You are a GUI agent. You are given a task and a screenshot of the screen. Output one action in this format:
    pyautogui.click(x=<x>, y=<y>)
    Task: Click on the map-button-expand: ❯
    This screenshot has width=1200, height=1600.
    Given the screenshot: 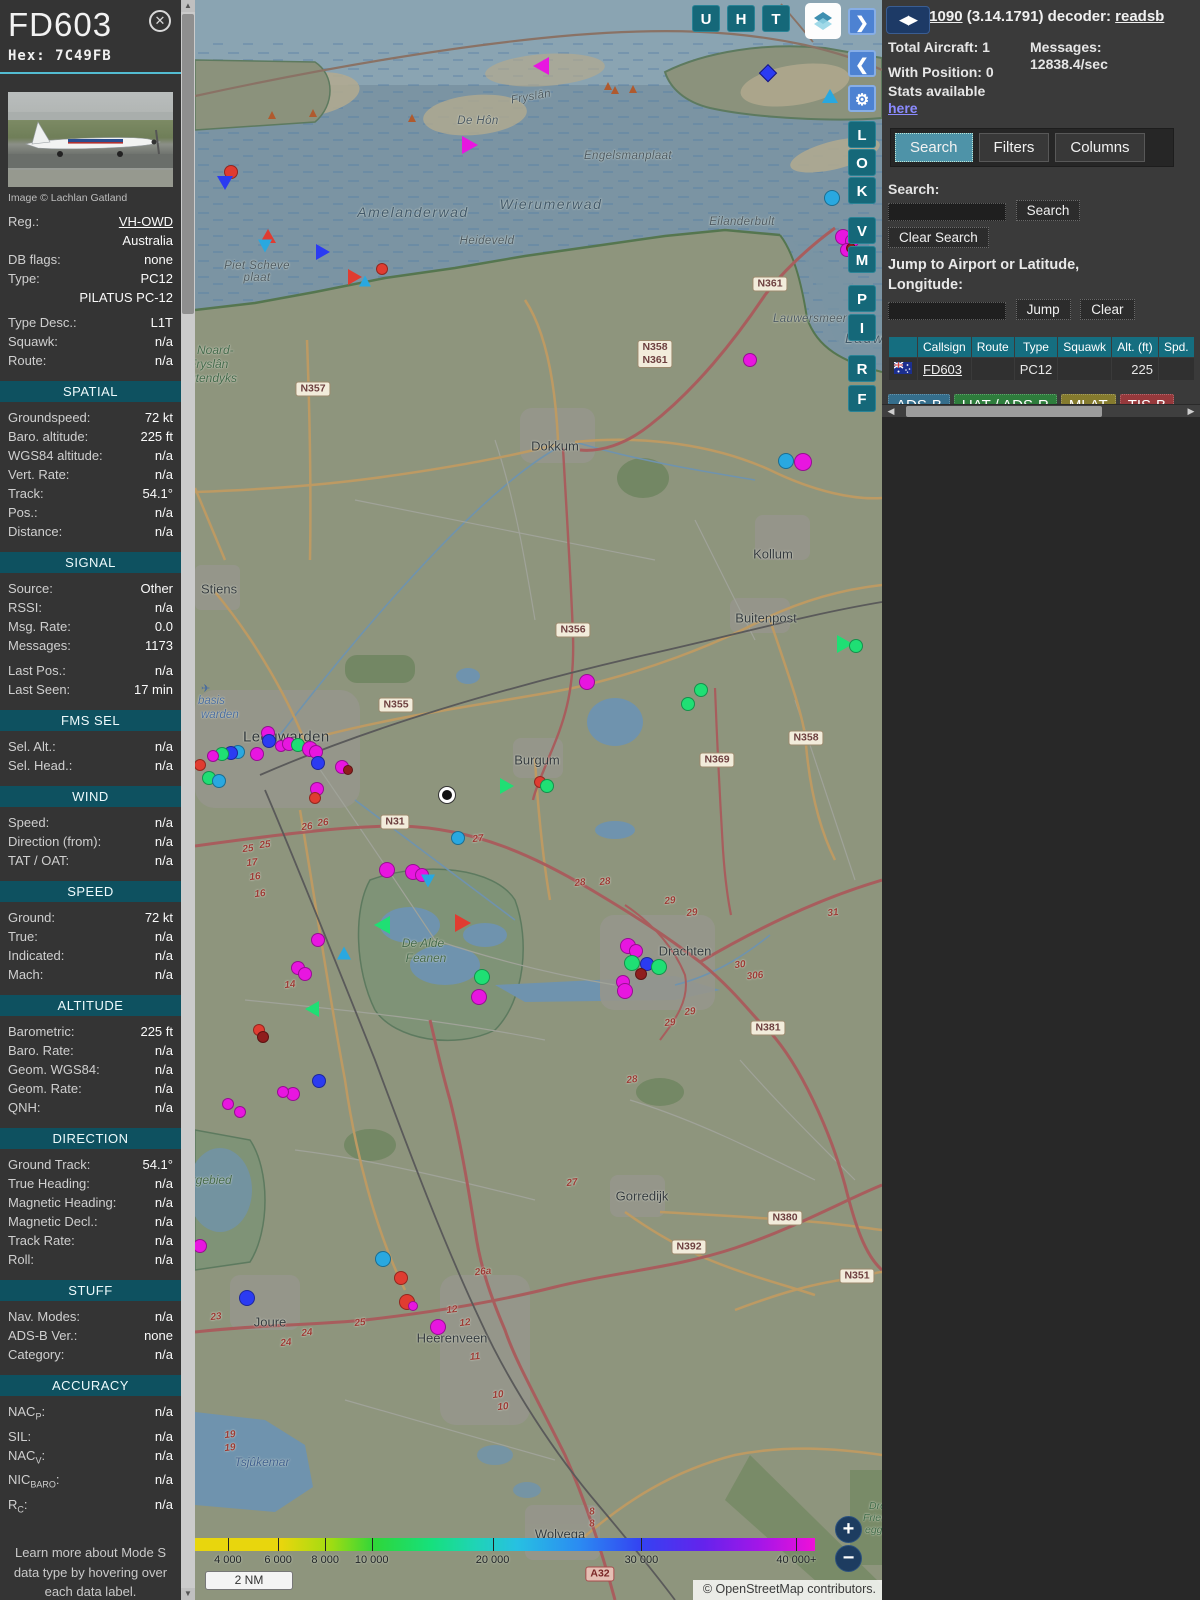 What is the action you would take?
    pyautogui.click(x=862, y=21)
    